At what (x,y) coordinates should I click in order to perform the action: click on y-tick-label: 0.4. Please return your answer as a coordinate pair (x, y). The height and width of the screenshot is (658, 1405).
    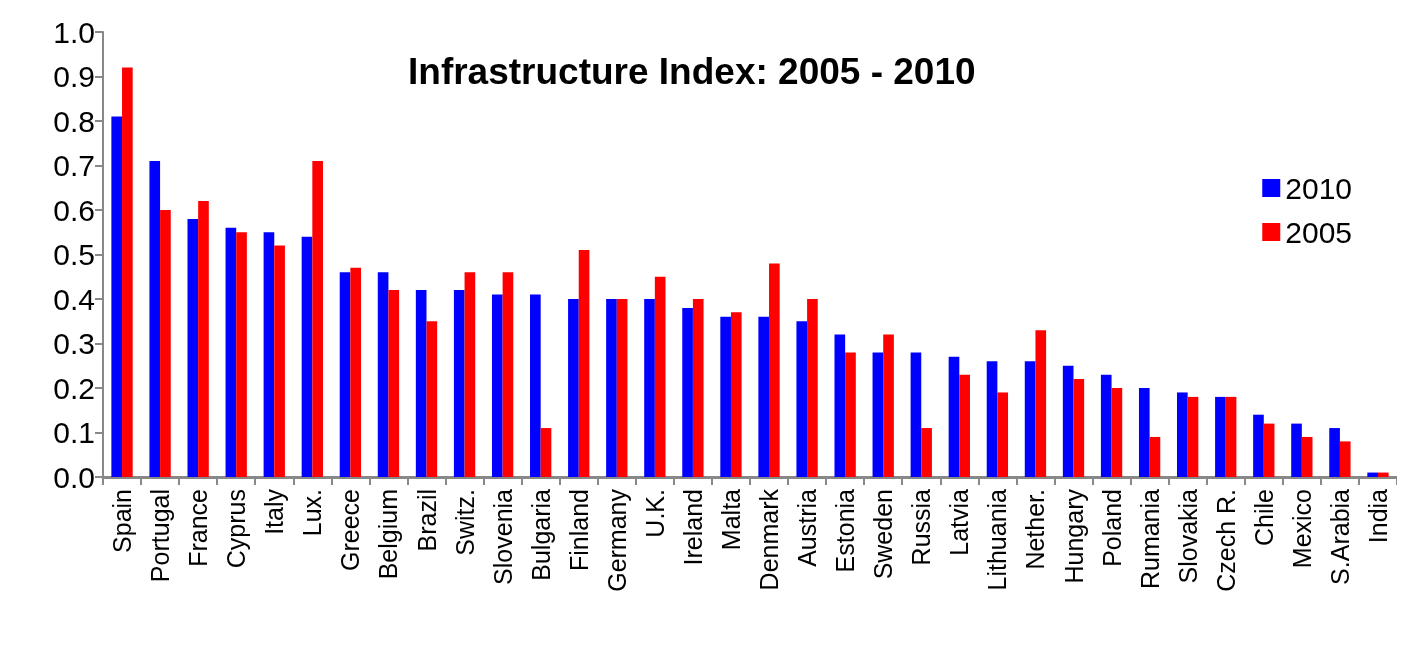
    Looking at the image, I should click on (74, 299).